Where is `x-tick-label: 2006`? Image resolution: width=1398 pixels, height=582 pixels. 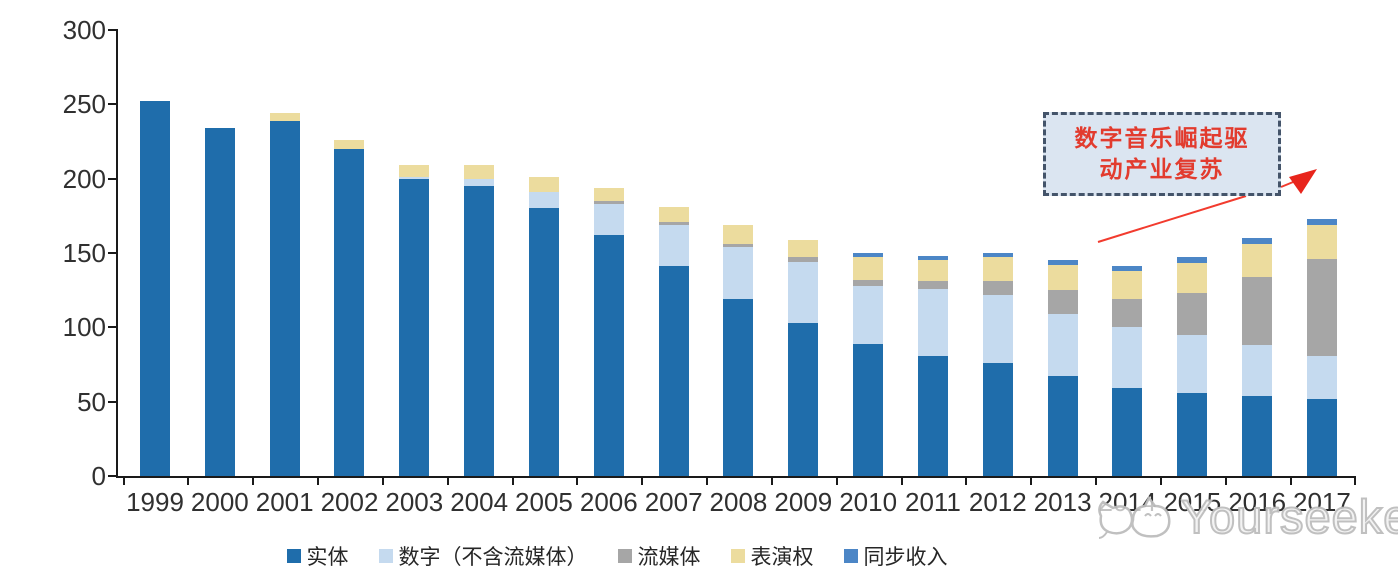
x-tick-label: 2006 is located at coordinates (608, 502).